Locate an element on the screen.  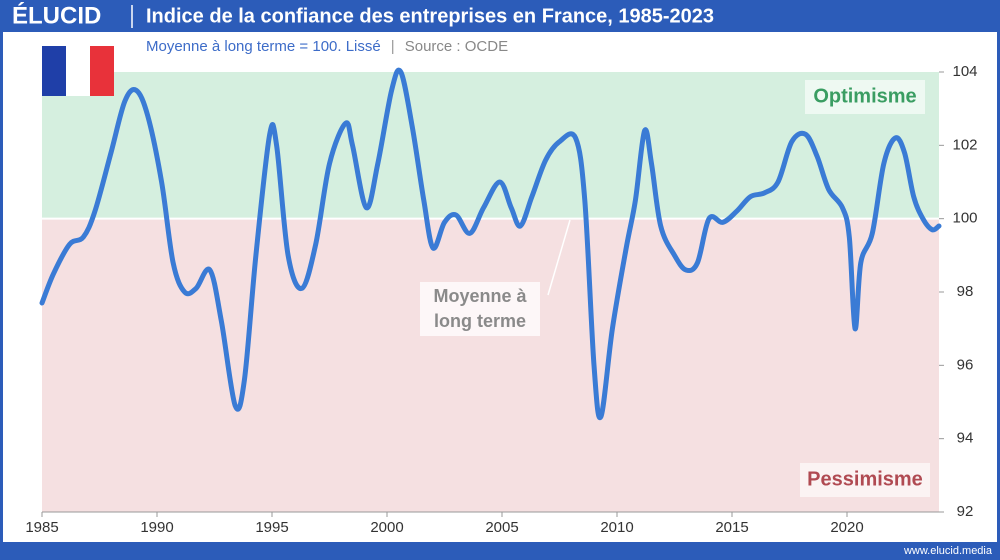
annotation-leader is located at coordinates (559, 257).